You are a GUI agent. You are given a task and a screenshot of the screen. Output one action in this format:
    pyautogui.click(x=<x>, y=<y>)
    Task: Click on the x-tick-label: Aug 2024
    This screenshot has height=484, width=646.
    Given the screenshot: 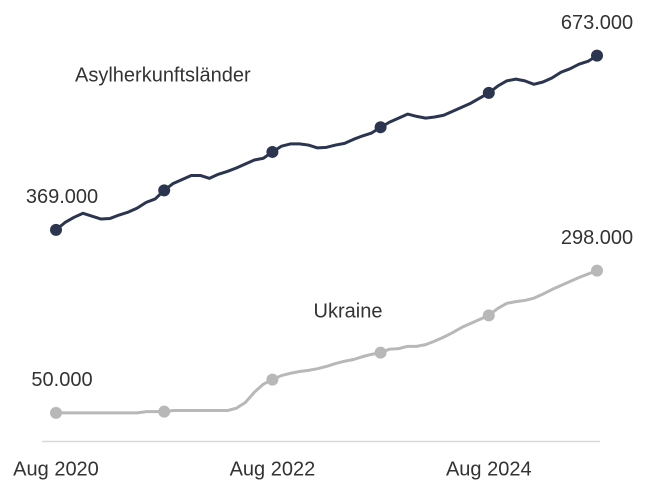 What is the action you would take?
    pyautogui.click(x=489, y=469)
    